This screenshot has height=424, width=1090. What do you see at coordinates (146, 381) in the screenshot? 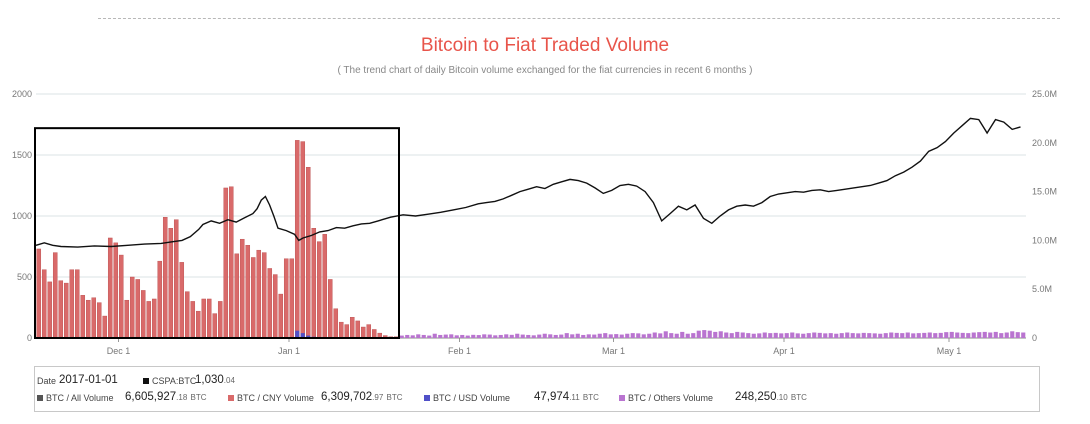
I see `legend-cspa-swatch` at bounding box center [146, 381].